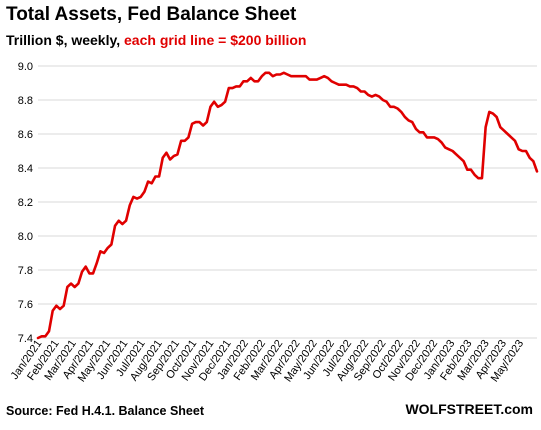  What do you see at coordinates (25, 101) in the screenshot?
I see `y-tick-label: 8.8` at bounding box center [25, 101].